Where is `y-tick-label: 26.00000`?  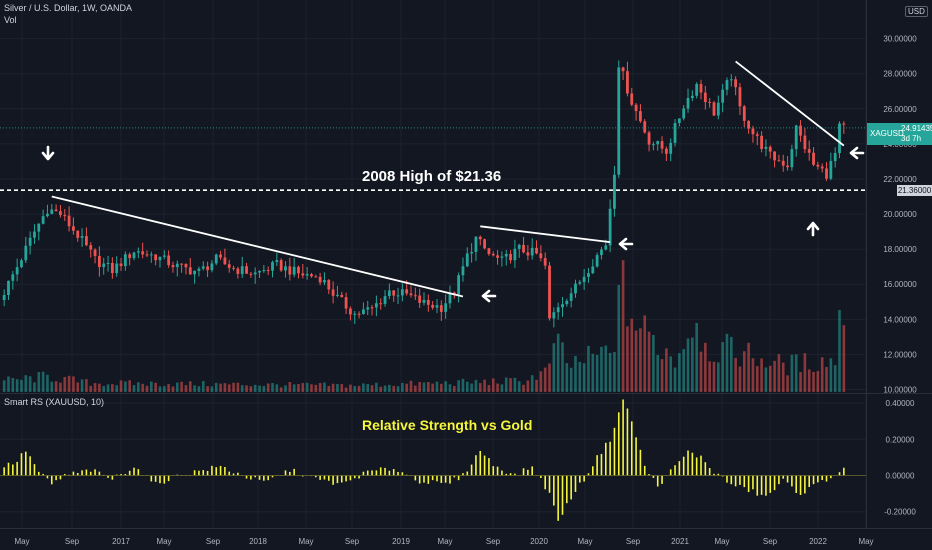 y-tick-label: 26.00000 is located at coordinates (900, 109).